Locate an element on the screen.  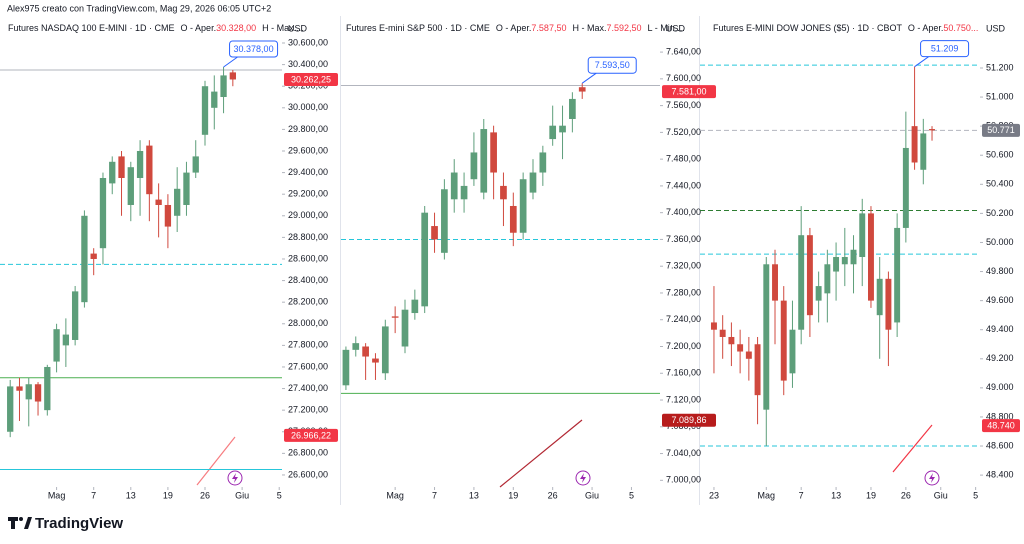
price-badge-label: 50.771 is located at coordinates (1001, 130).